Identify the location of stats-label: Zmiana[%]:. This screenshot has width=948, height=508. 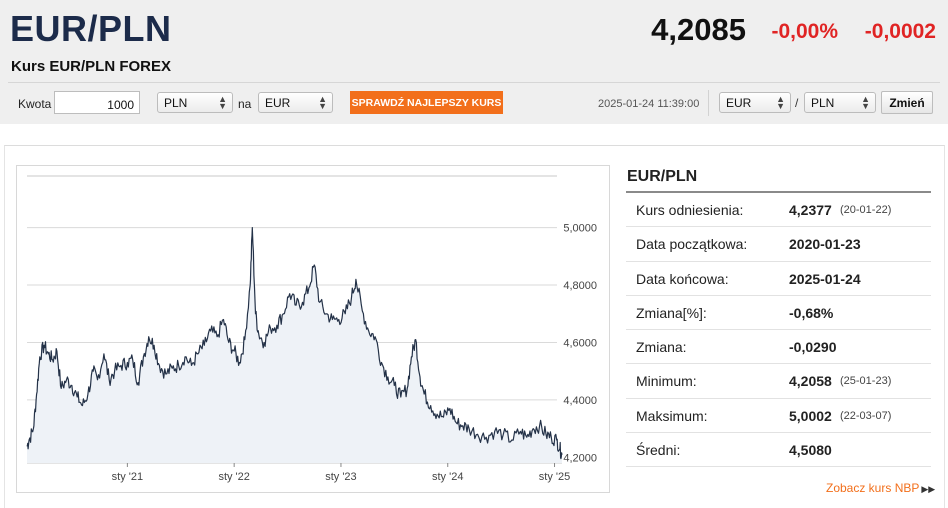
(671, 312).